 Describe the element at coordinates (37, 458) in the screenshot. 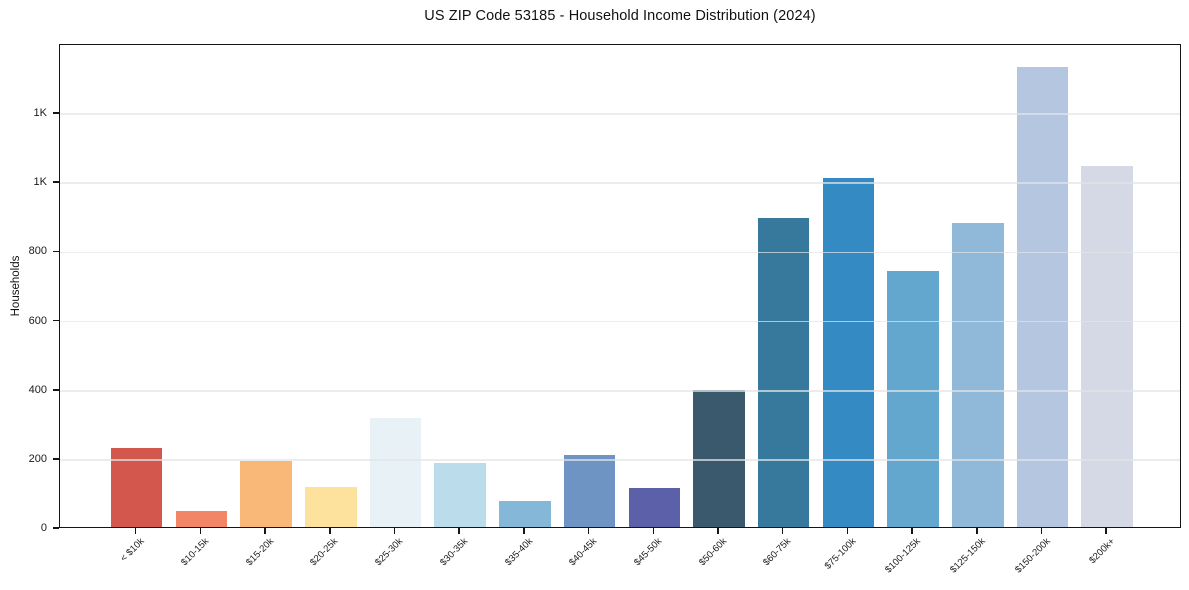

I see `y-tick-label: 200` at that location.